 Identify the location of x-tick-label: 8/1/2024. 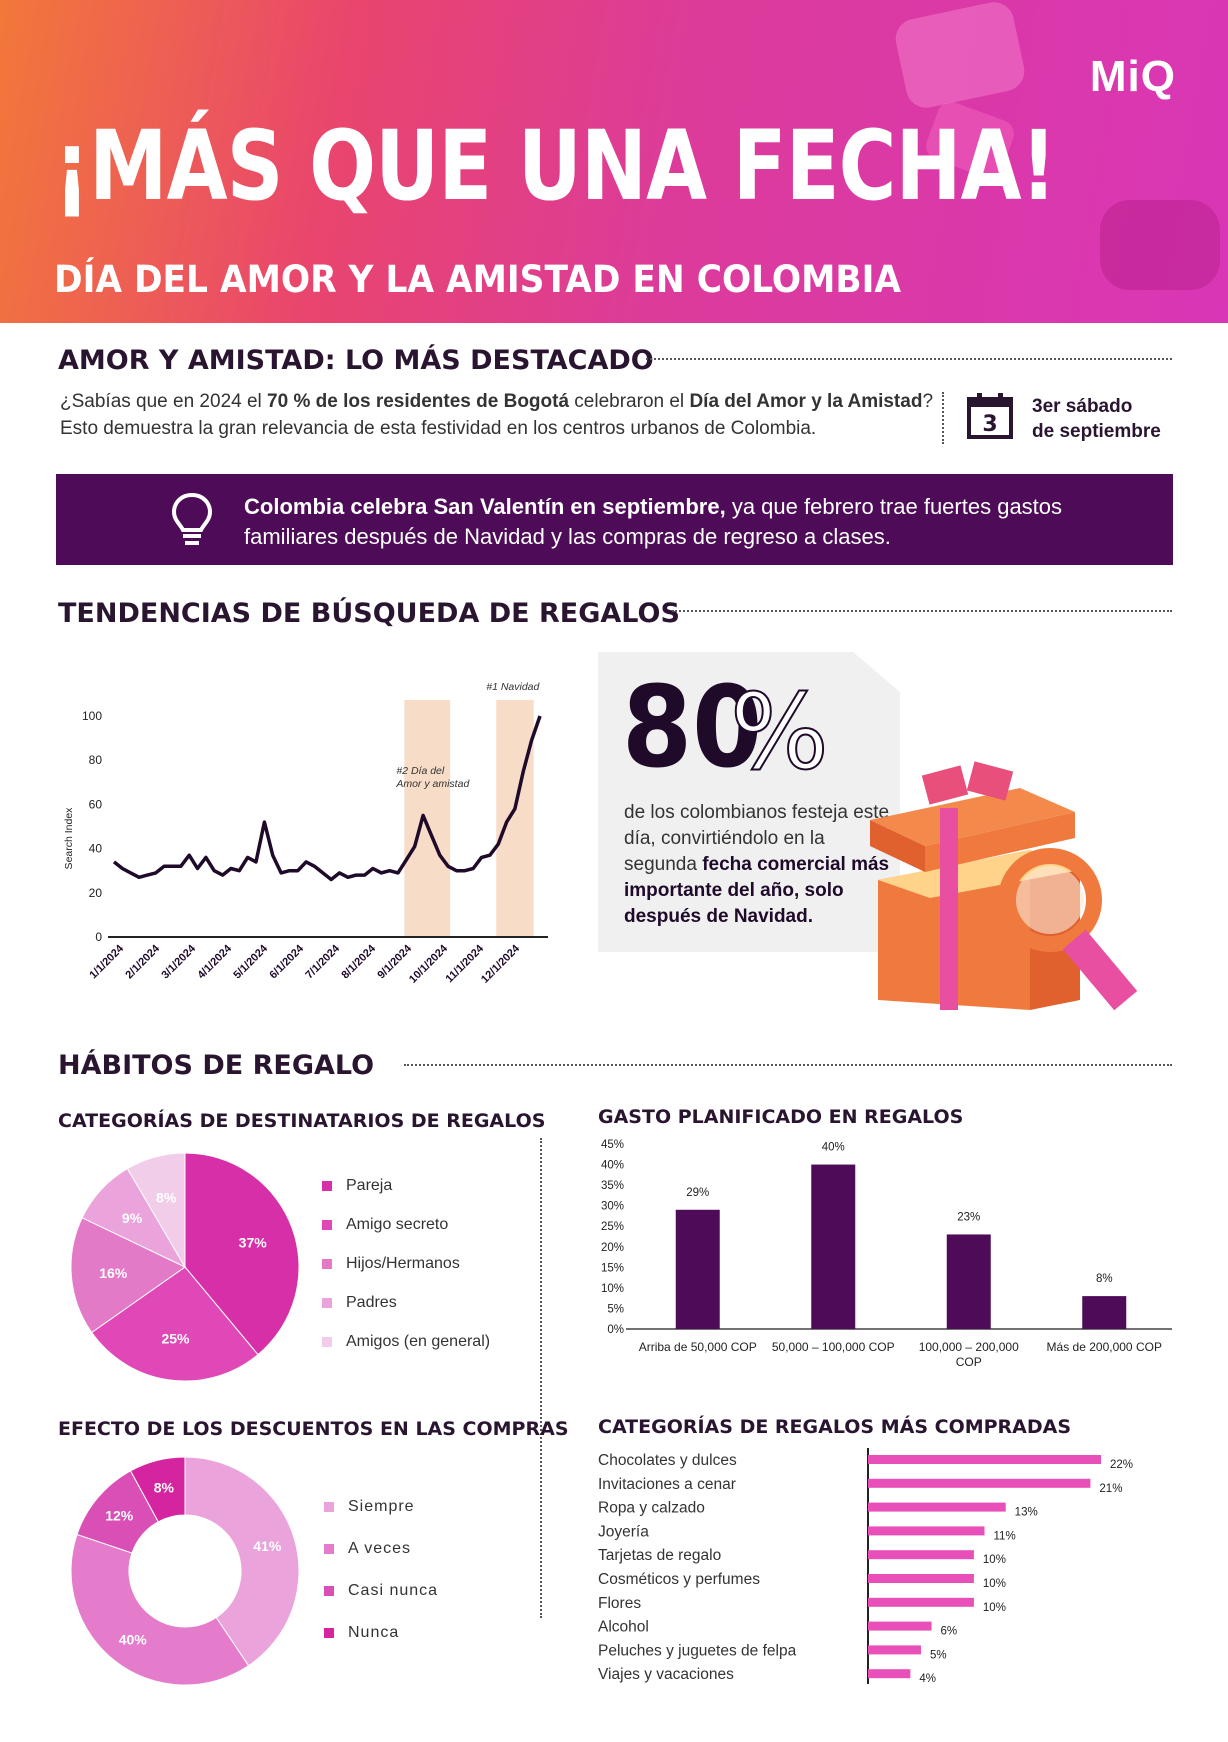
(358, 961).